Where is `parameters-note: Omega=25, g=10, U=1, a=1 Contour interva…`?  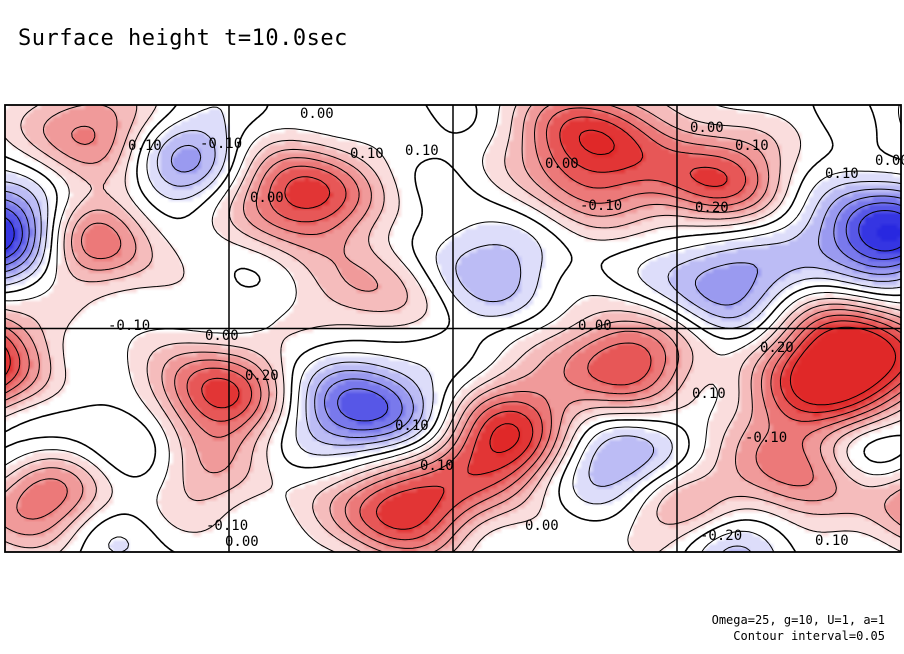
parameters-note: Omega=25, g=10, U=1, a=1 Contour interva… is located at coordinates (798, 628).